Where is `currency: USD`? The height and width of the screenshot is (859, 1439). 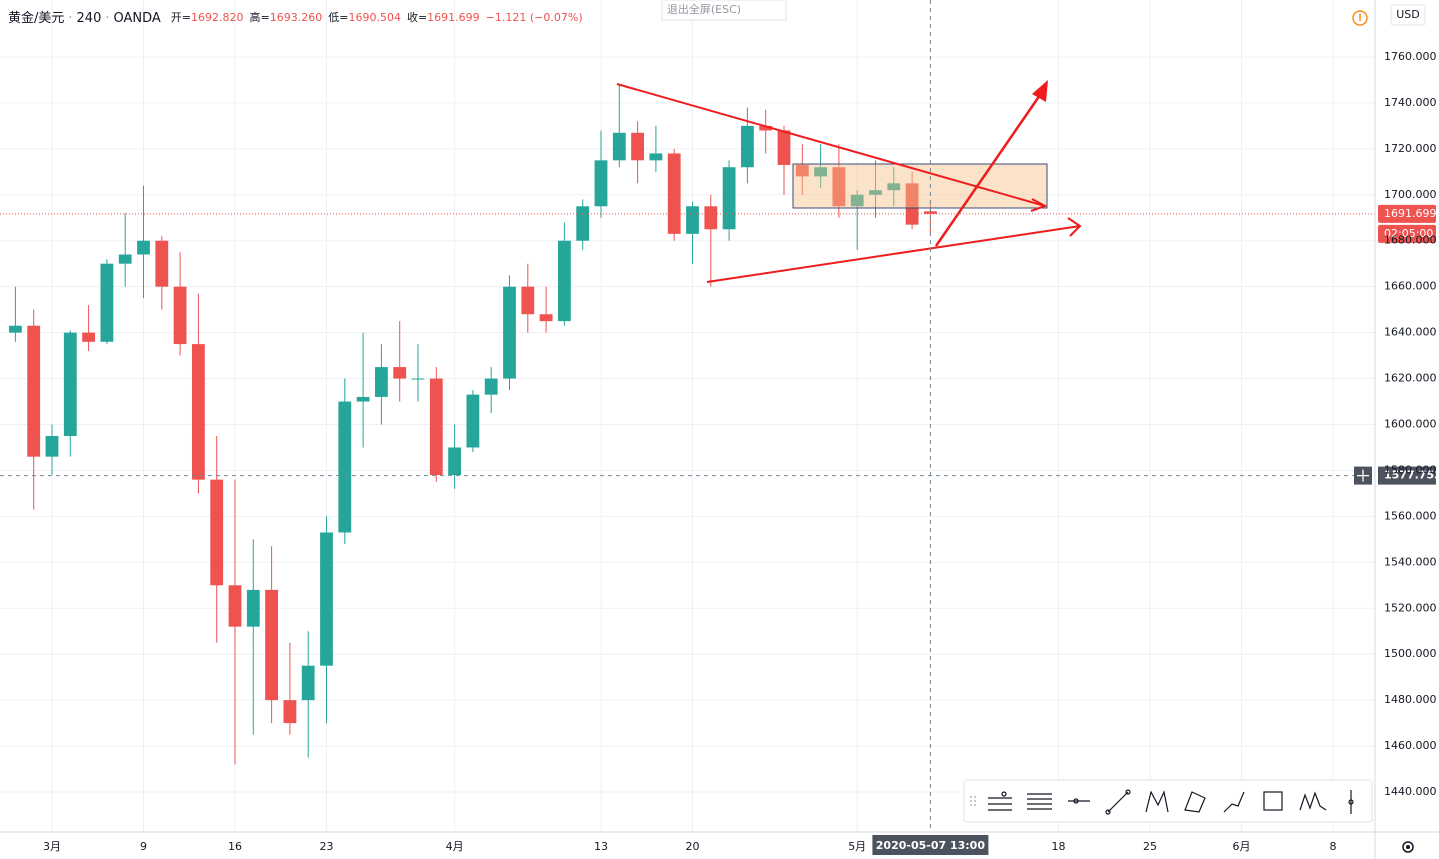 currency: USD is located at coordinates (1408, 14).